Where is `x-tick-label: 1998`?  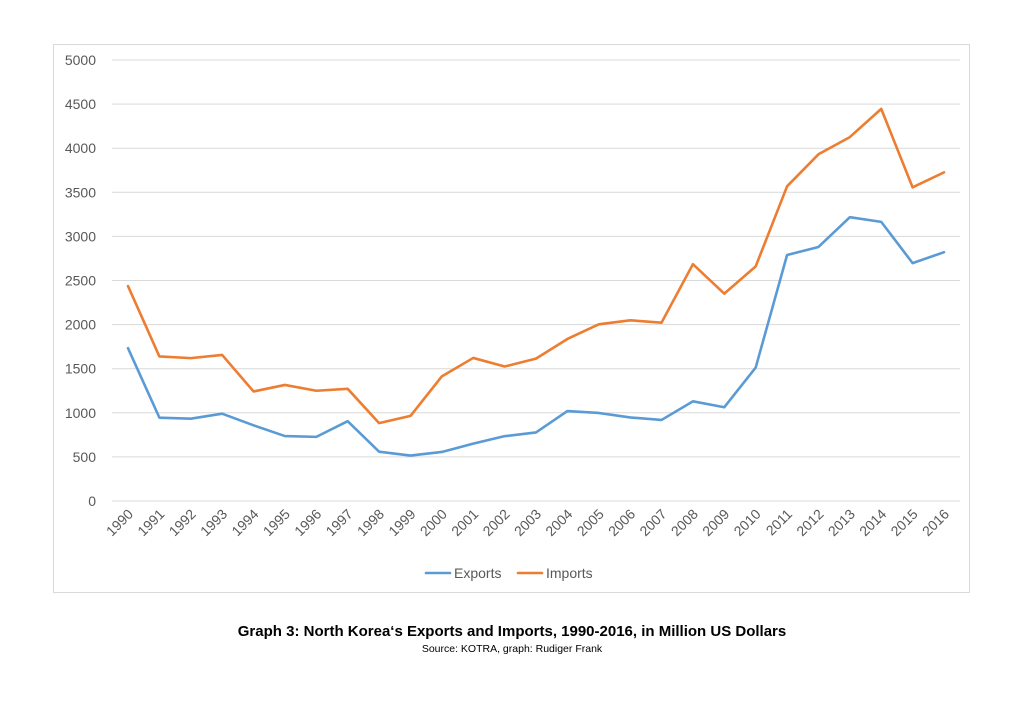 x-tick-label: 1998 is located at coordinates (370, 522).